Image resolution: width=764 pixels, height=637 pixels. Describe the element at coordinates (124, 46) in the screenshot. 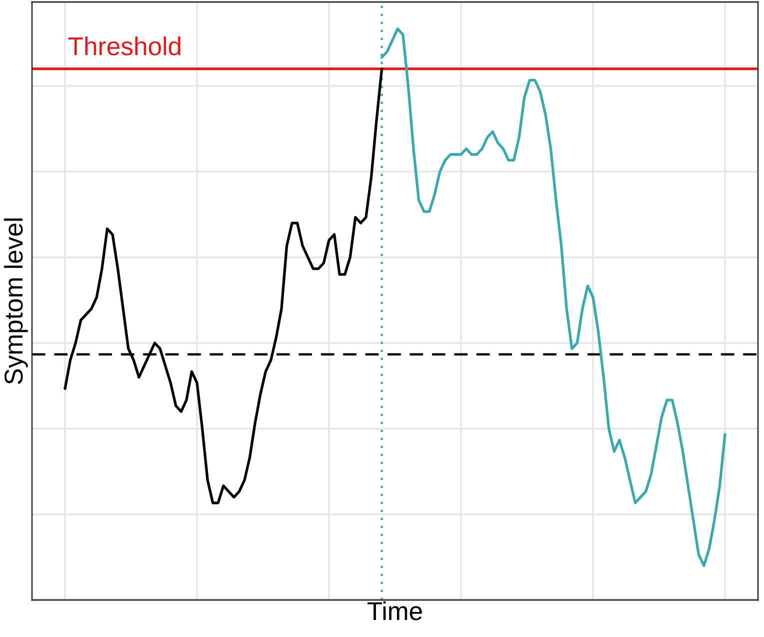

I see `ref-line-label: Threshold` at that location.